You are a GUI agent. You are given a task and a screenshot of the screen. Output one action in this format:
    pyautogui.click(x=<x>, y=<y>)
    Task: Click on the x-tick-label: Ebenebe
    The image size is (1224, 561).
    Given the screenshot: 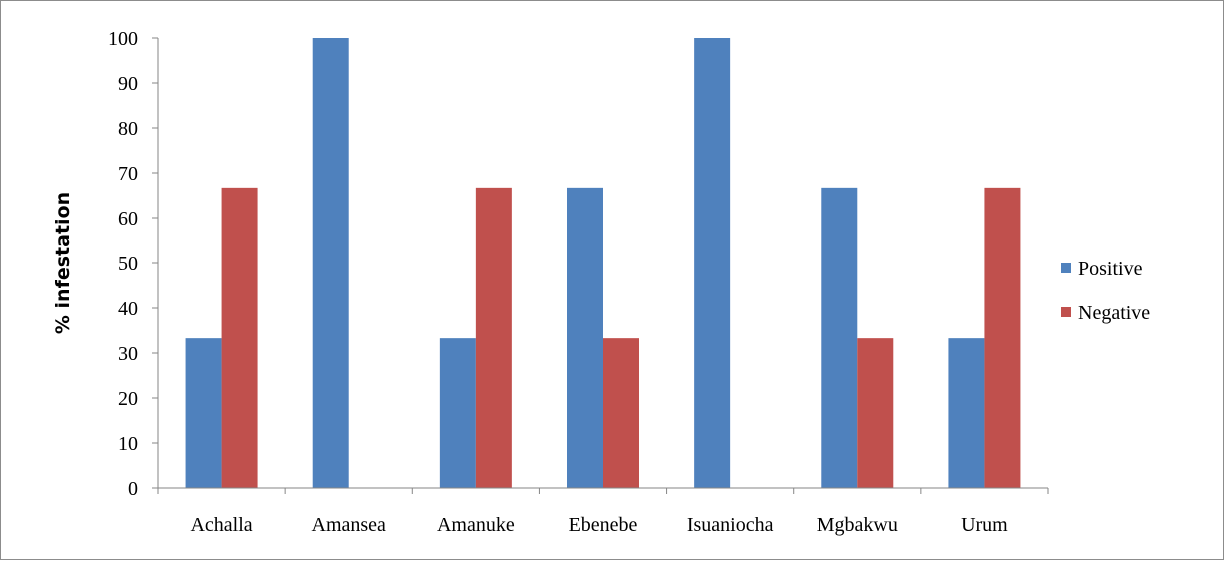 What is the action you would take?
    pyautogui.click(x=603, y=525)
    